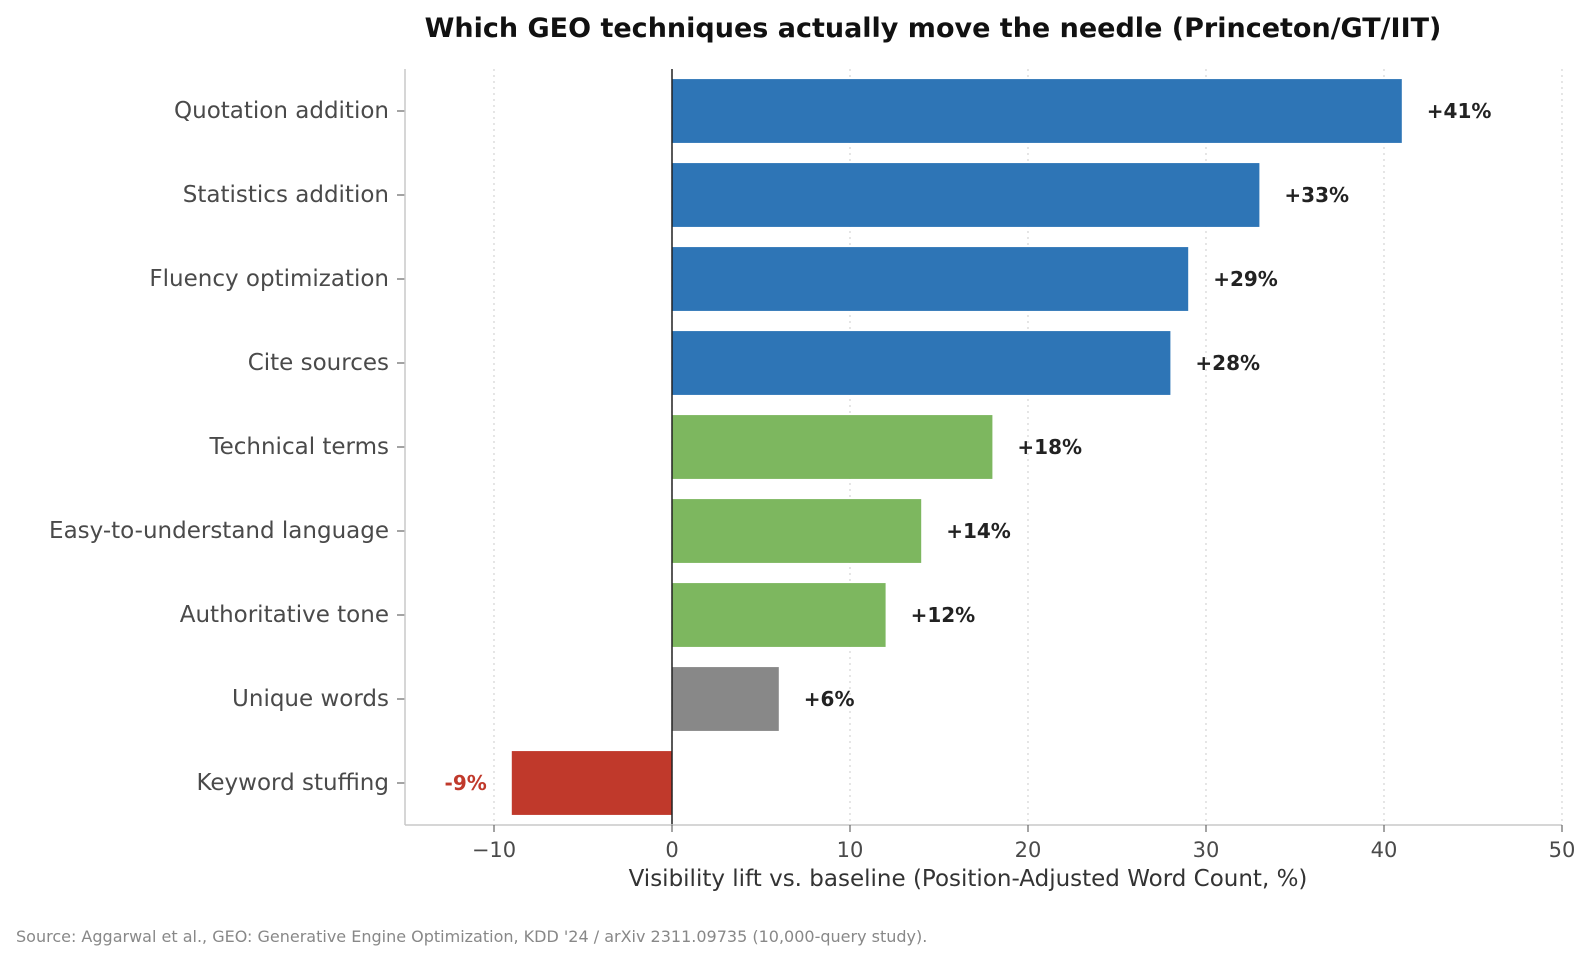  I want to click on x-tick-labels: −10 0 10 20 30 40 50, so click(1024, 850).